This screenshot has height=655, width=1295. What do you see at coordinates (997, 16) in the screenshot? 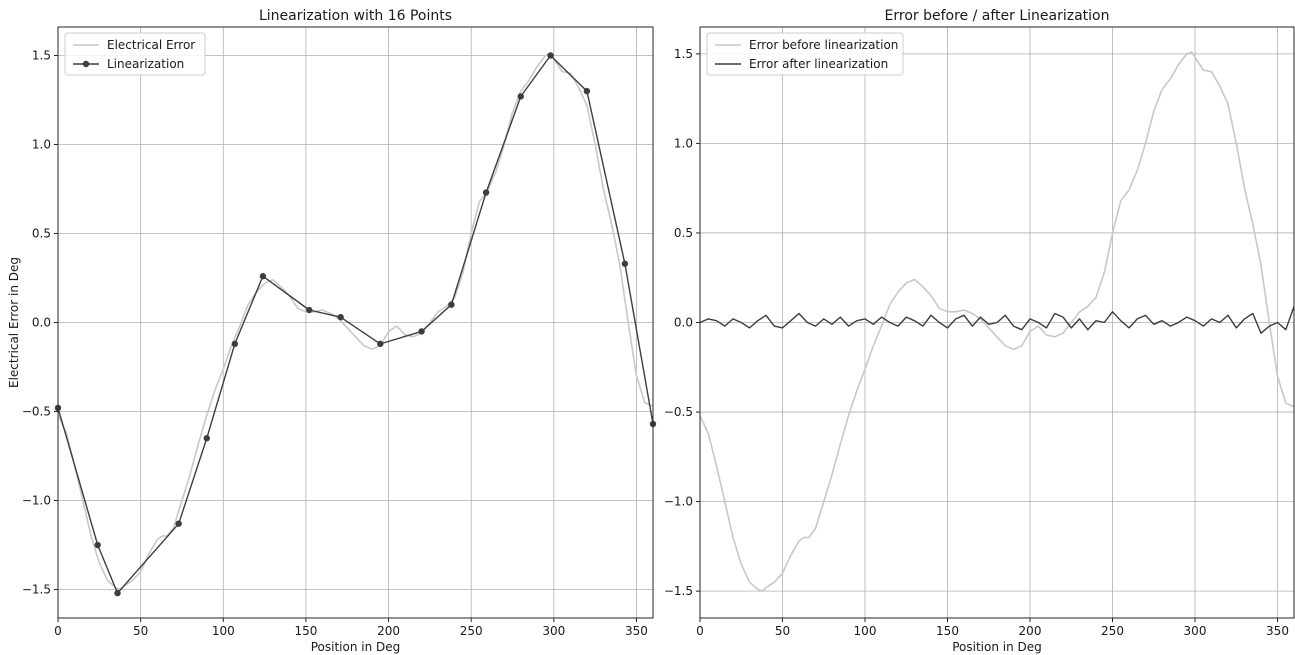
I see `chart-title: Error before / after Linearization` at bounding box center [997, 16].